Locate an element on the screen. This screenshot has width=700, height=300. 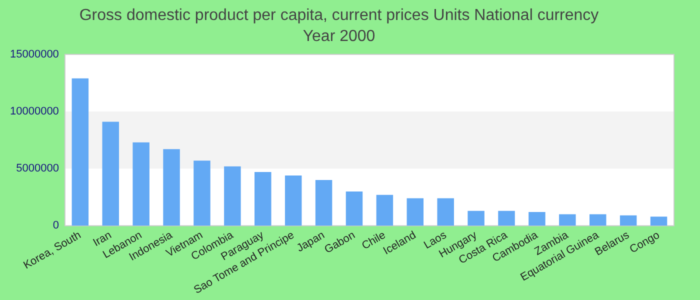
x-tick-label: Korea, South is located at coordinates (53, 250).